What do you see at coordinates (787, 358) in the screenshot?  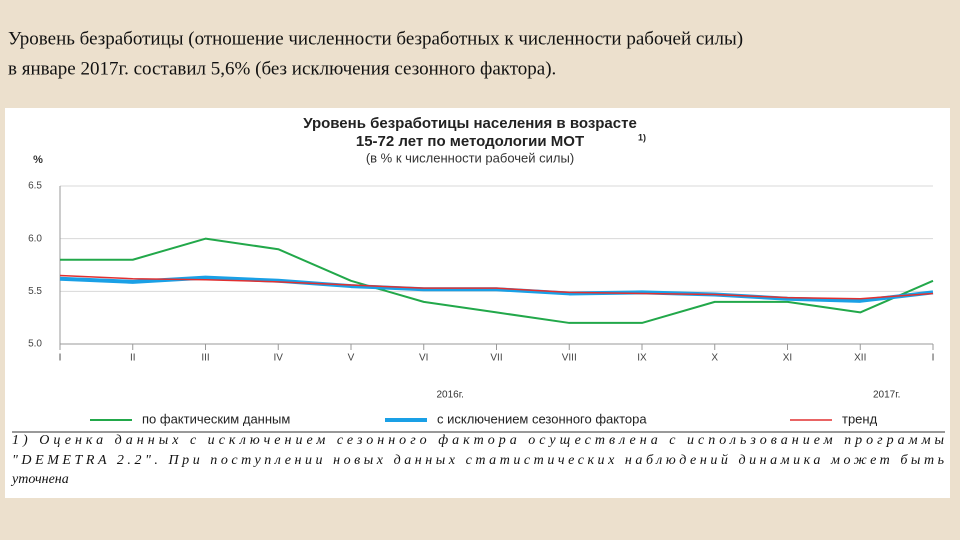 I see `x-tick-label: XI` at bounding box center [787, 358].